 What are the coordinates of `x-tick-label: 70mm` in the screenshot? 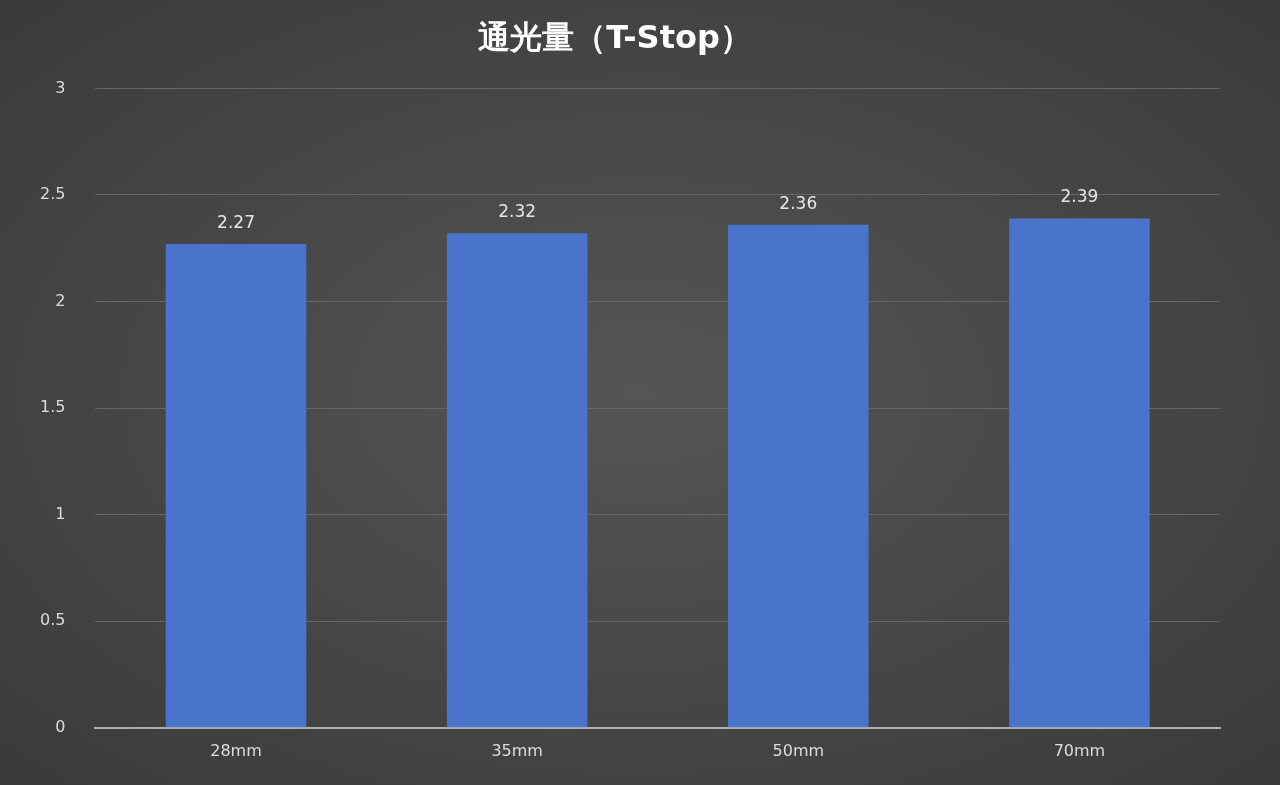 It's located at (1079, 750).